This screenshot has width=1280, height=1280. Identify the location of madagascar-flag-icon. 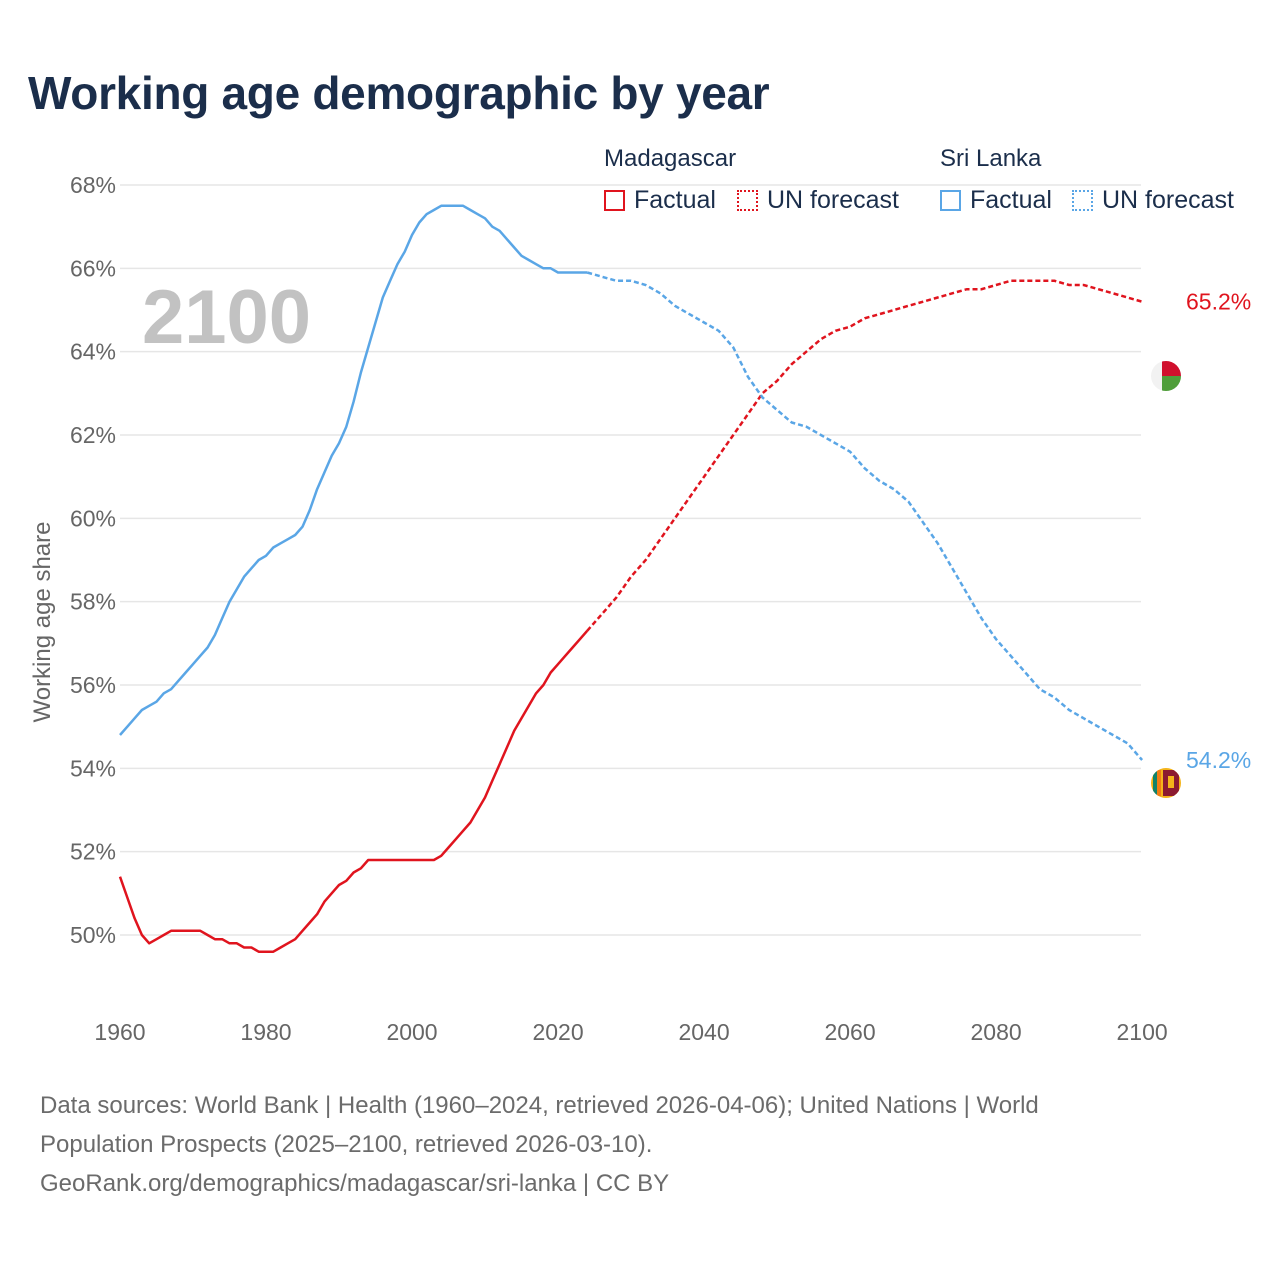
(1166, 376).